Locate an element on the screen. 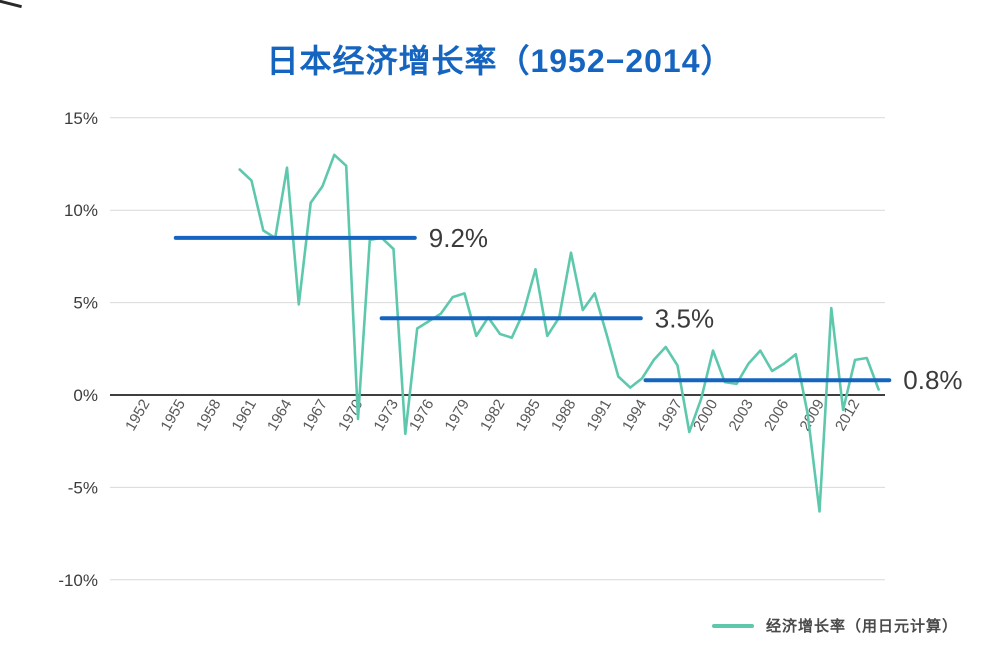 The image size is (1000, 656). y-tick-label: 15% is located at coordinates (81, 118).